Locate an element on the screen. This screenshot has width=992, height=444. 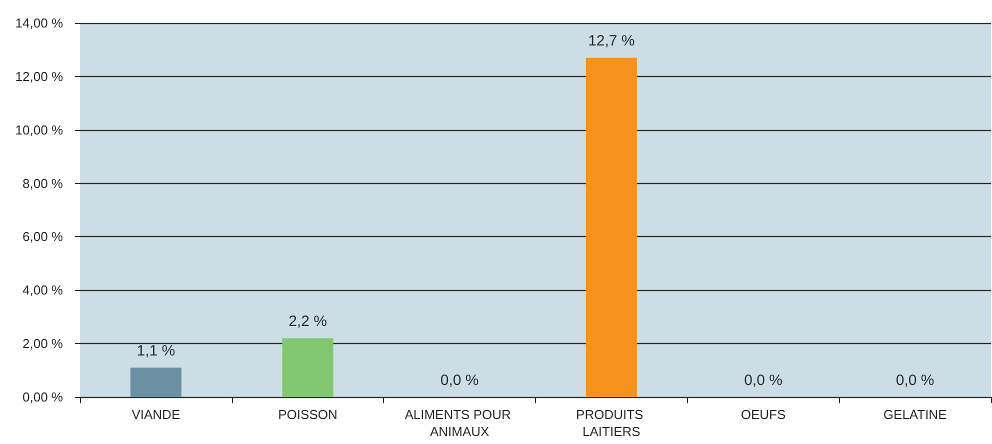
x-tick-label: GELATINE is located at coordinates (915, 414).